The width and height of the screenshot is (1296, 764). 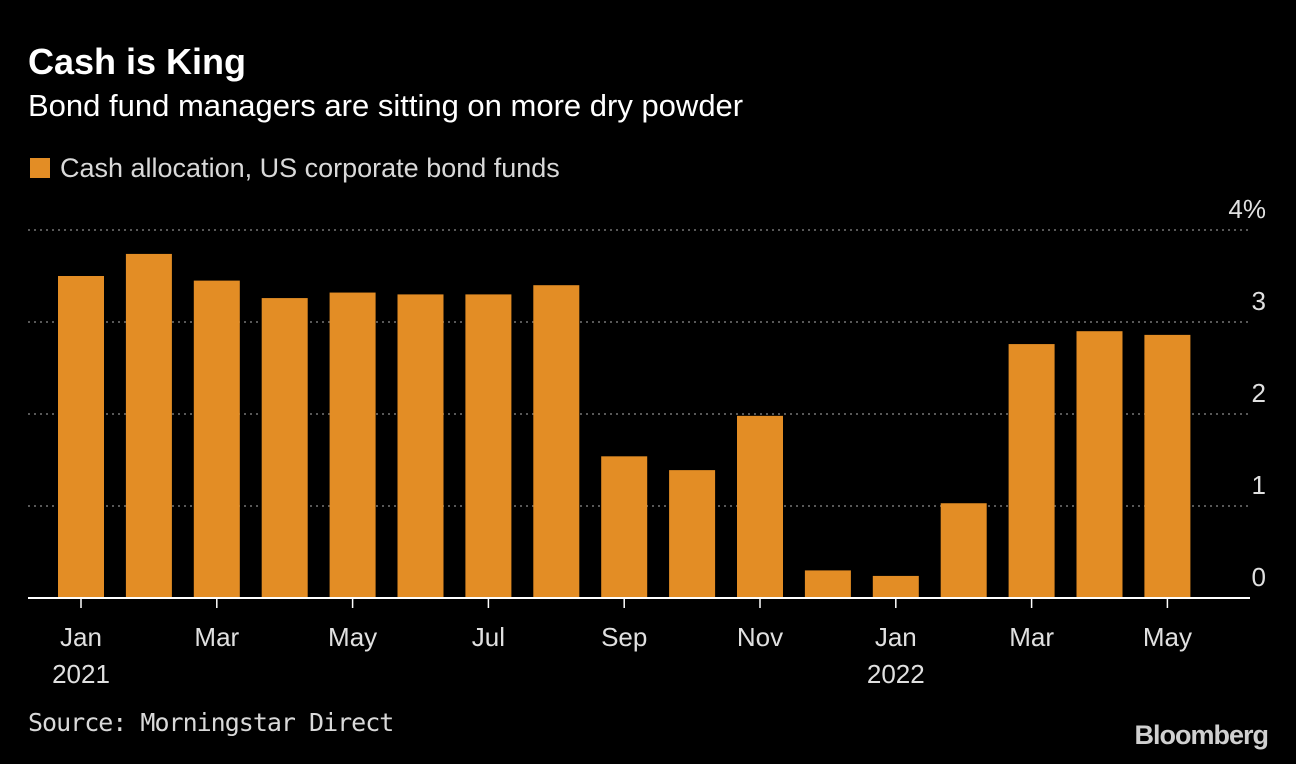 What do you see at coordinates (211, 722) in the screenshot?
I see `source-note: Source: Morningstar Direct` at bounding box center [211, 722].